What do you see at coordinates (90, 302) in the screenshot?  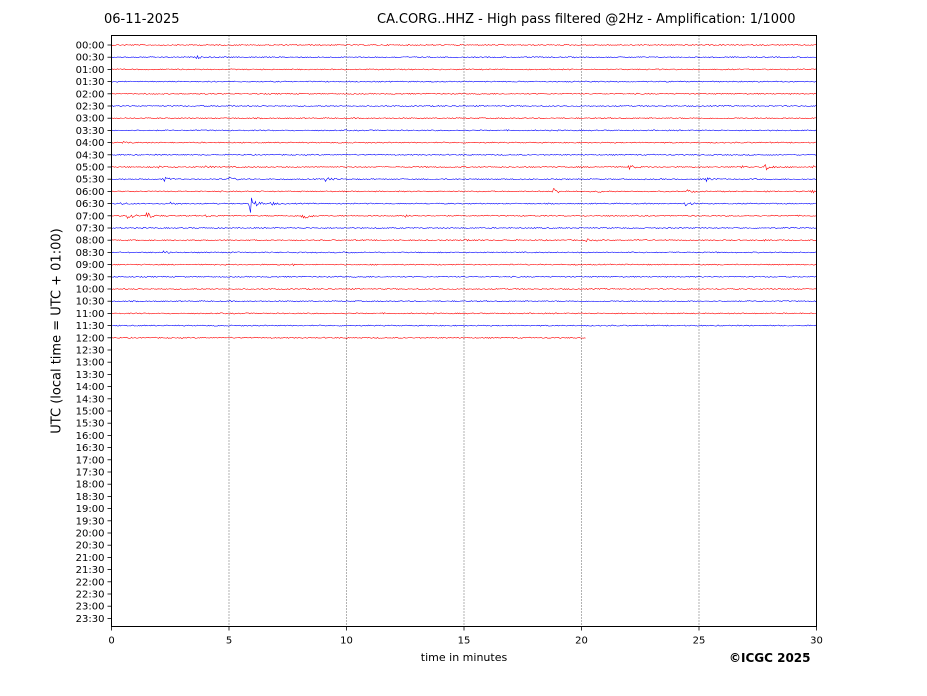 I see `y-tick-label: 10:30` at bounding box center [90, 302].